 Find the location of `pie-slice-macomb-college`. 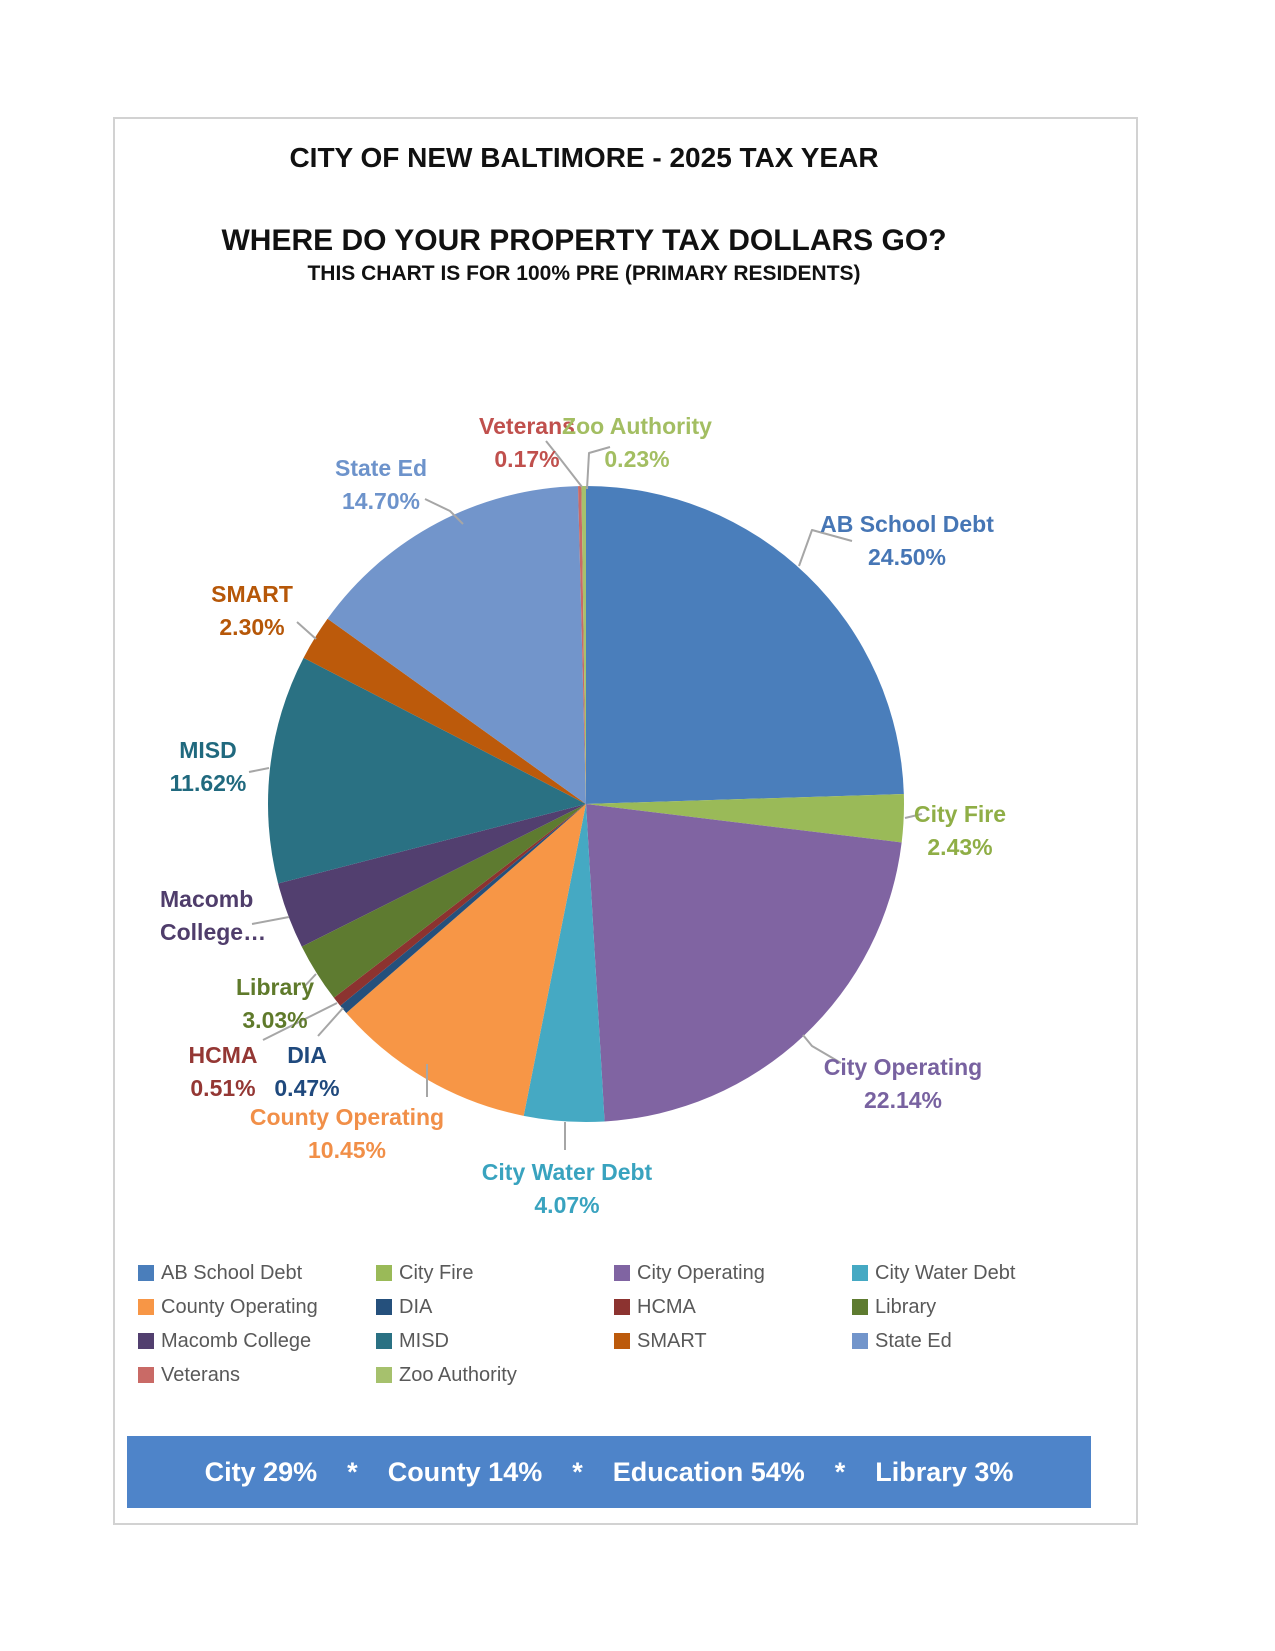

pie-slice-macomb-college is located at coordinates (432, 875).